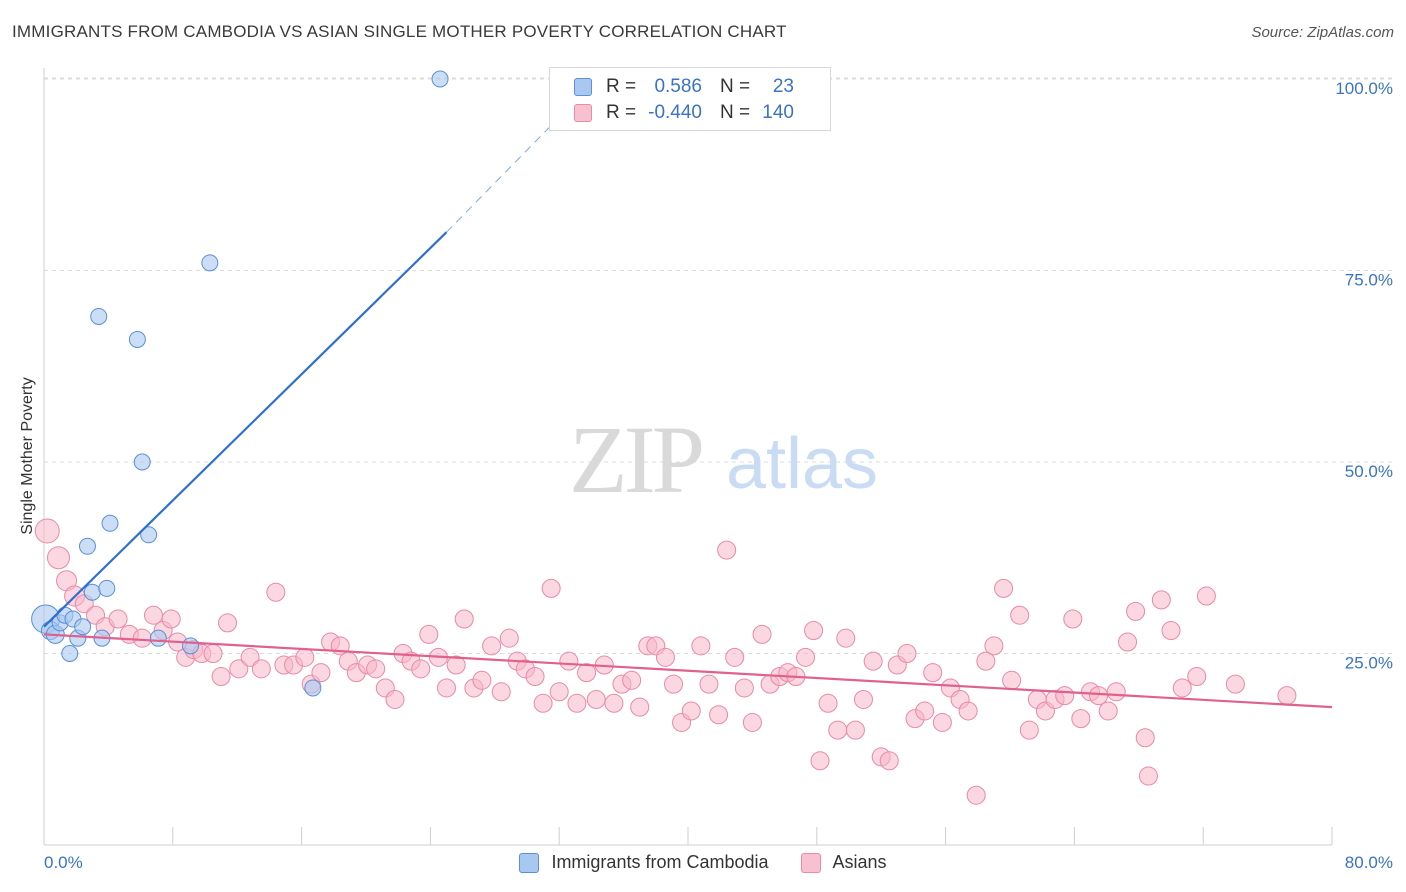 This screenshot has height=892, width=1406. I want to click on y-tick-labels: 25.0% 50.0% 75.0% 100.0%, so click(1364, 376).